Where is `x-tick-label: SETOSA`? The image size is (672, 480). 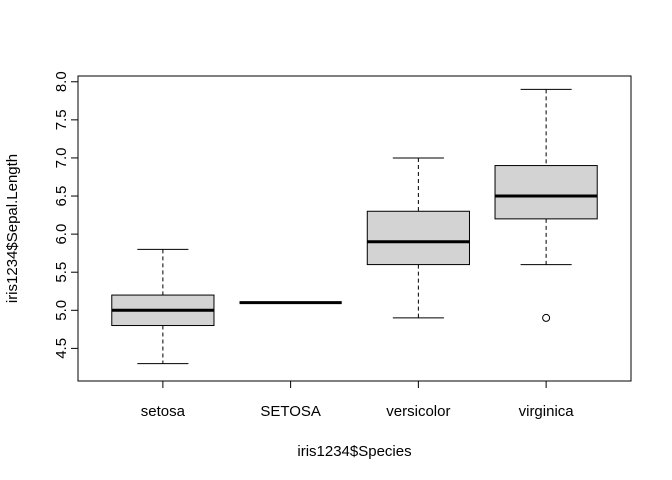
x-tick-label: SETOSA is located at coordinates (290, 411).